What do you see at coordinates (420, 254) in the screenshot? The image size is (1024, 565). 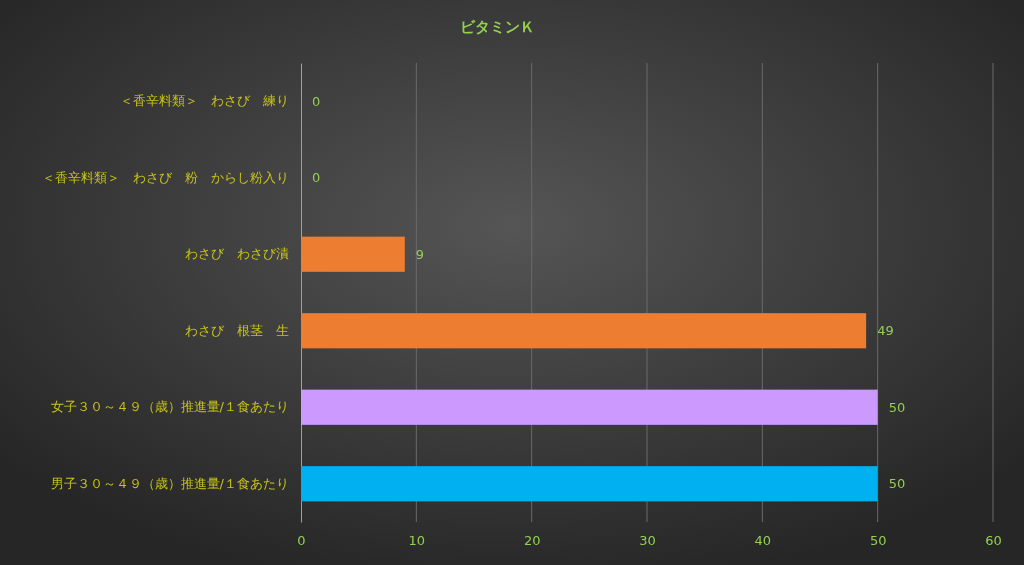 I see `data-label: 9` at bounding box center [420, 254].